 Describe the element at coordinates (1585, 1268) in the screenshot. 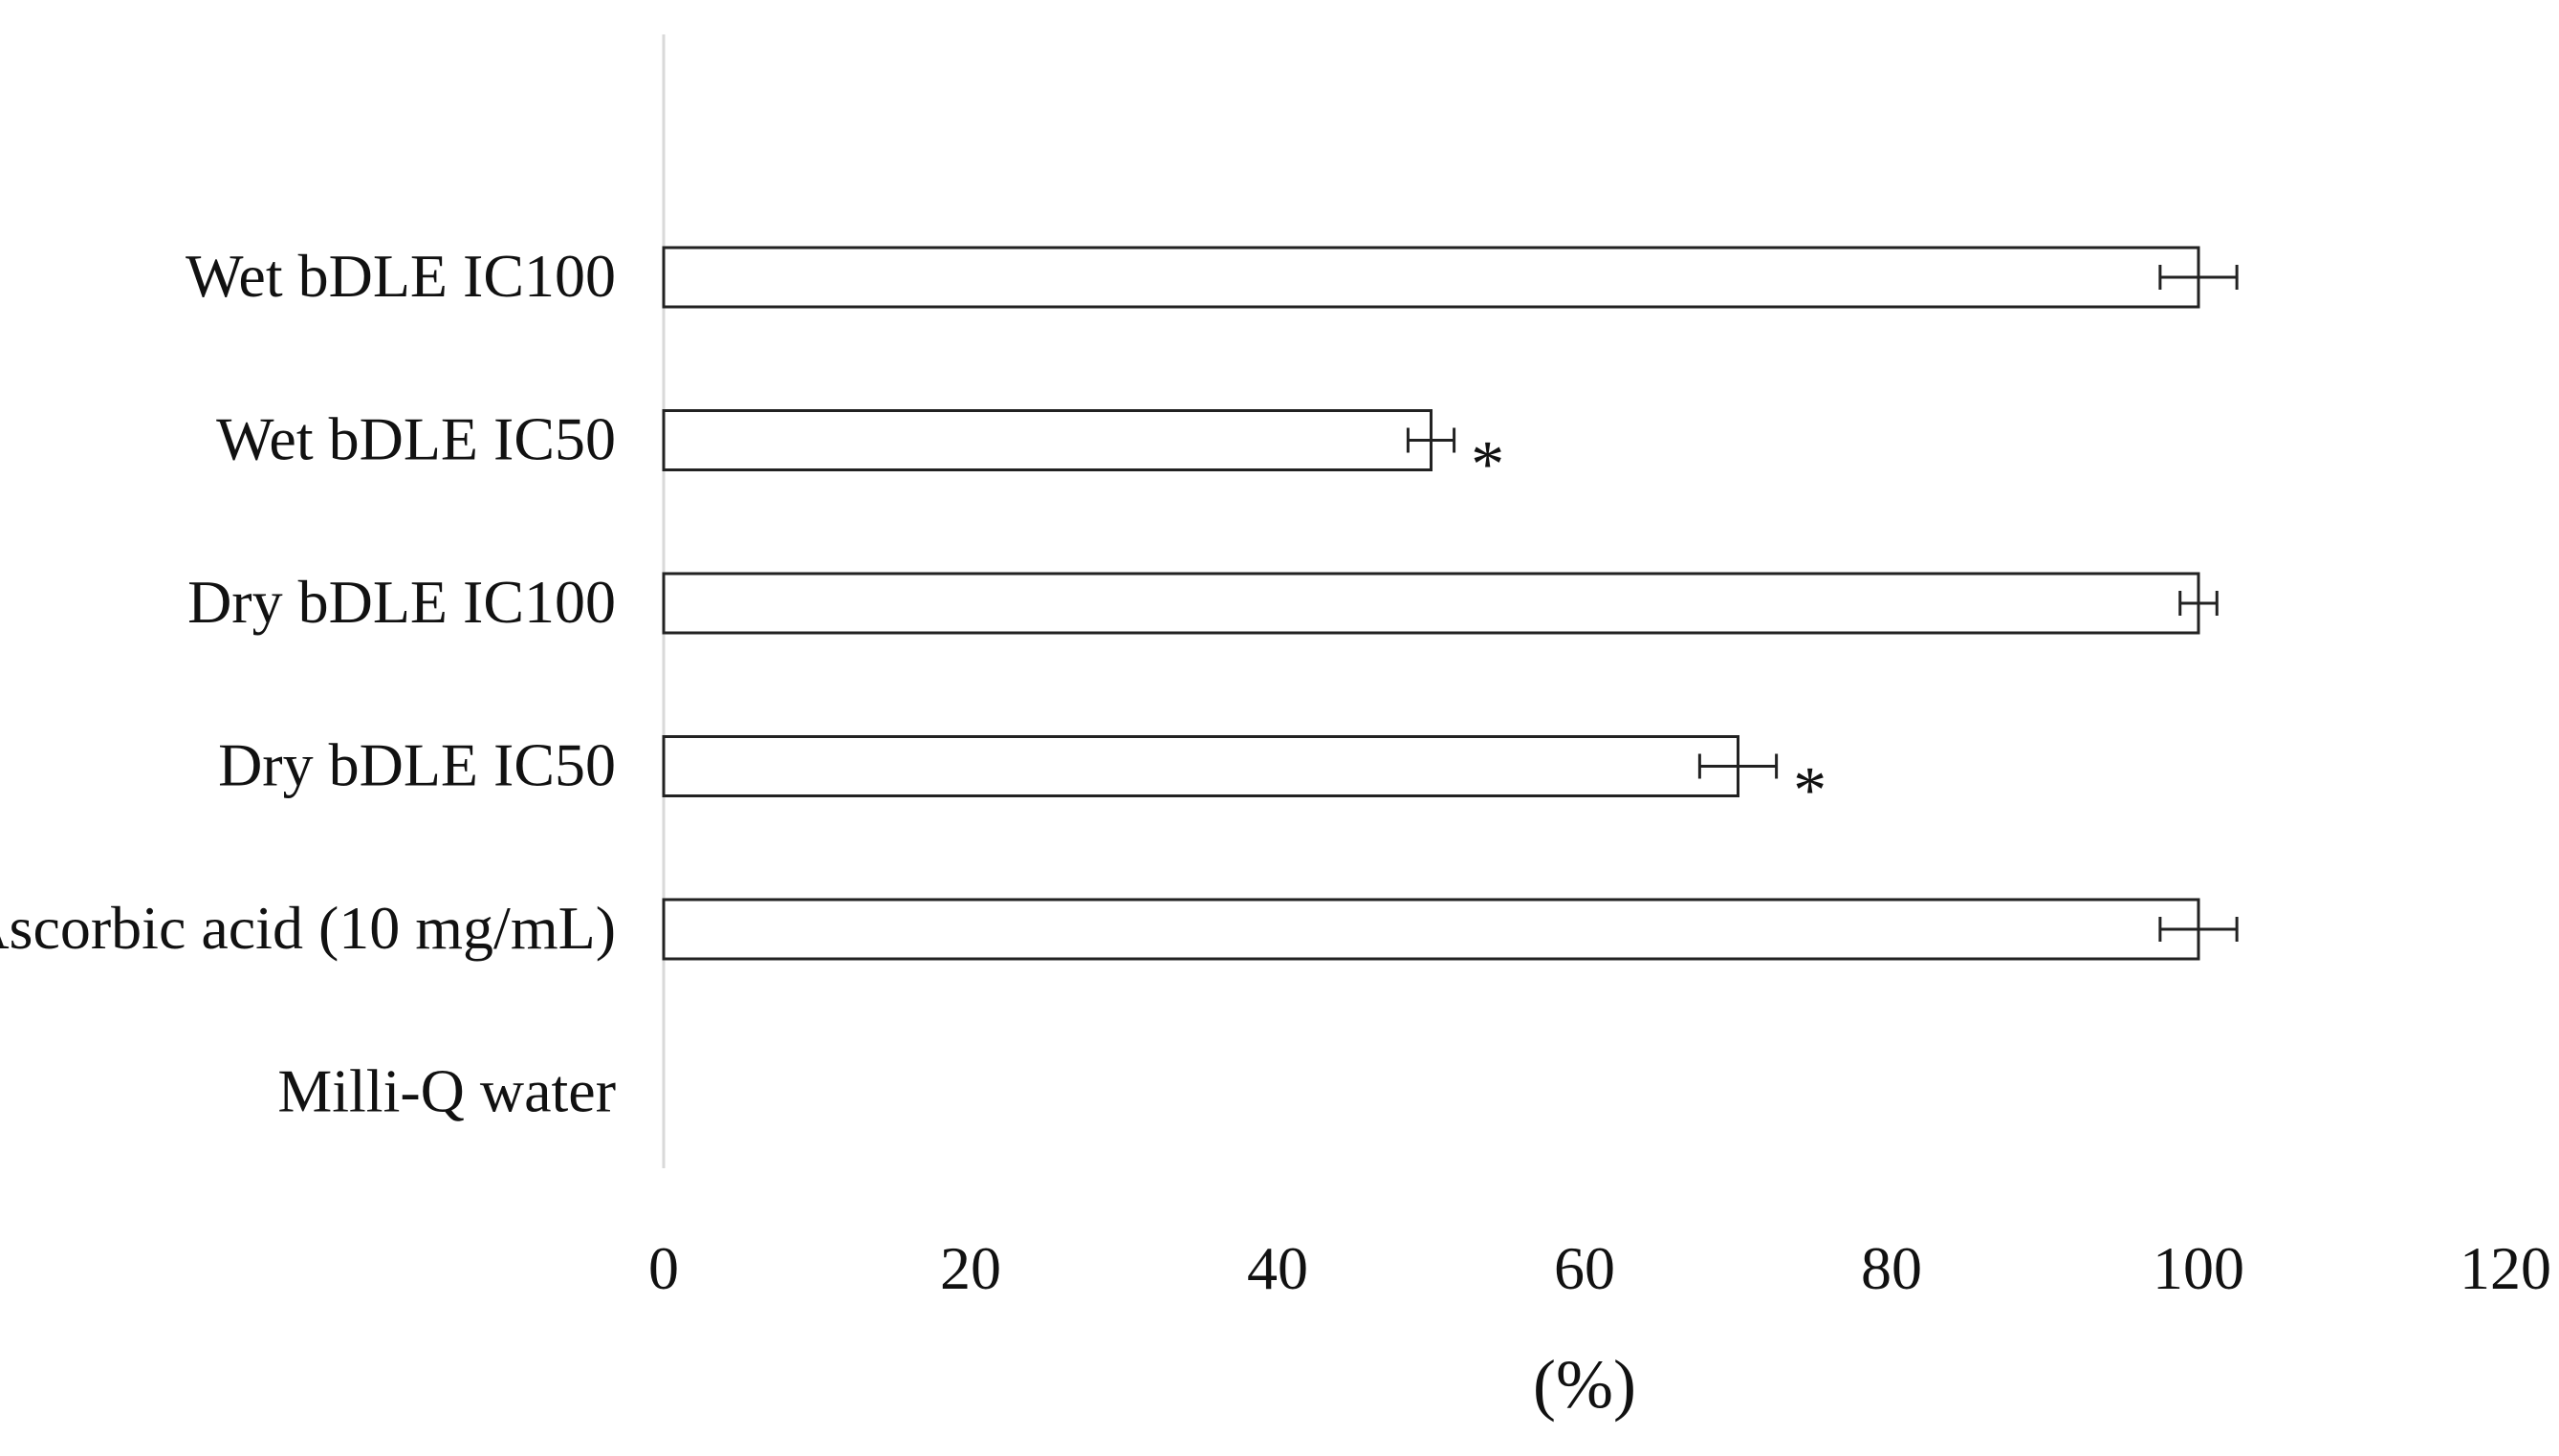

I see `x-tick-label: 60` at that location.